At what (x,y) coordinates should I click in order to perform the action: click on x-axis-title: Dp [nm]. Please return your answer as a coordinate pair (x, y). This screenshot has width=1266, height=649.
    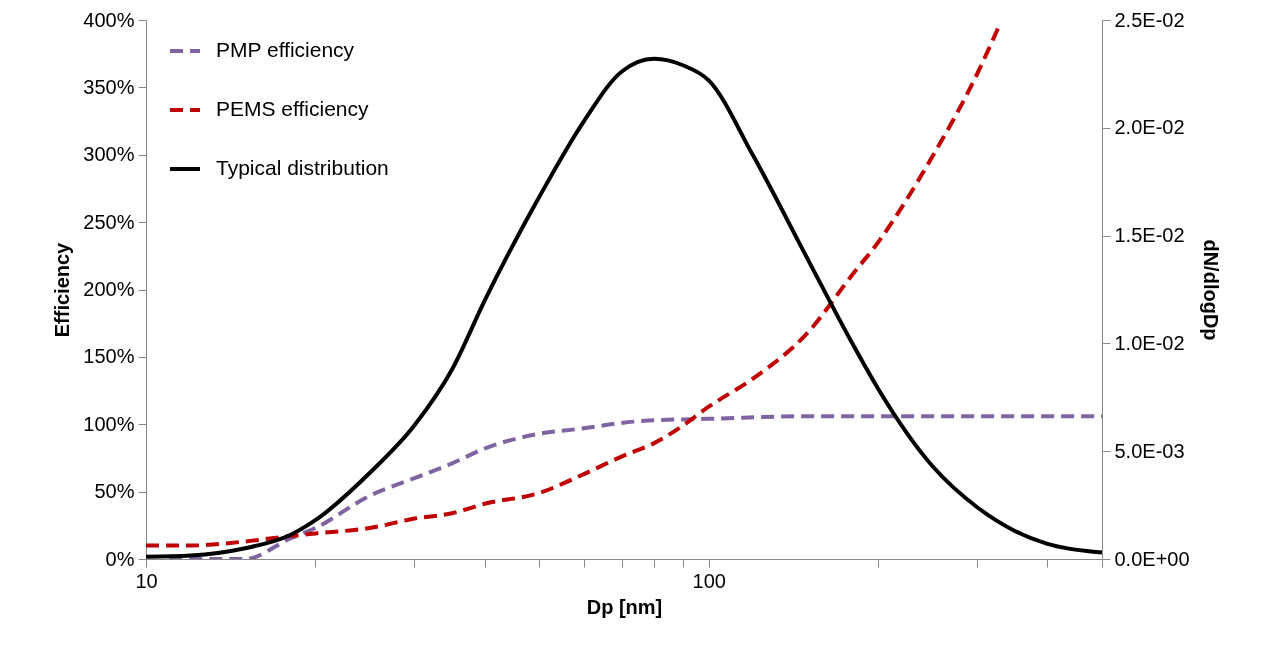
    Looking at the image, I should click on (624, 606).